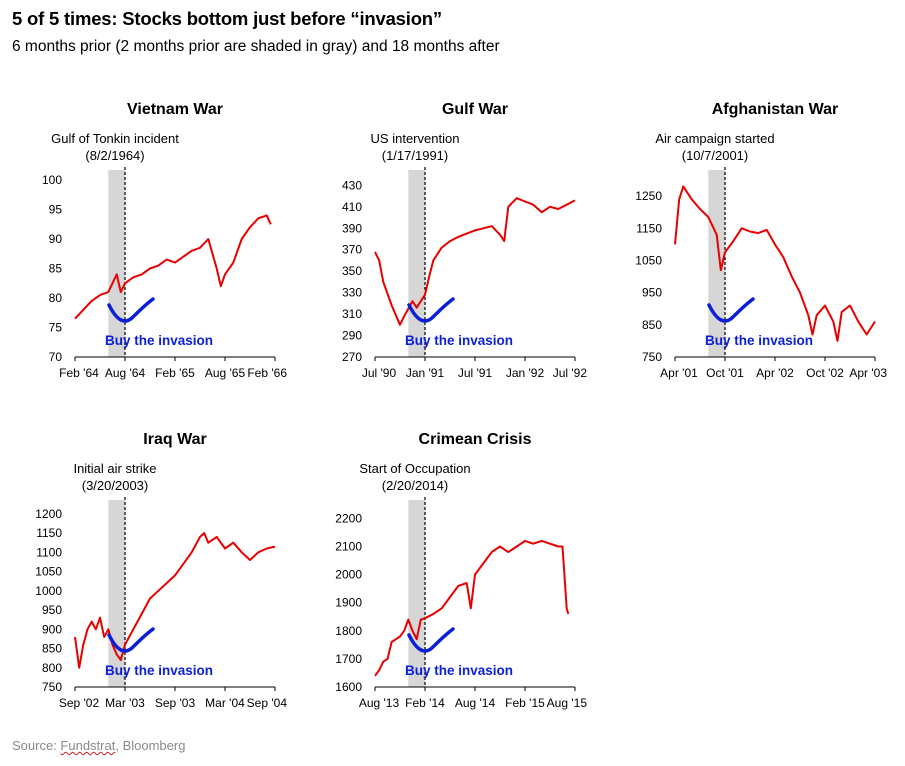 Image resolution: width=905 pixels, height=766 pixels. Describe the element at coordinates (348, 603) in the screenshot. I see `y-tick-label: 1900` at that location.